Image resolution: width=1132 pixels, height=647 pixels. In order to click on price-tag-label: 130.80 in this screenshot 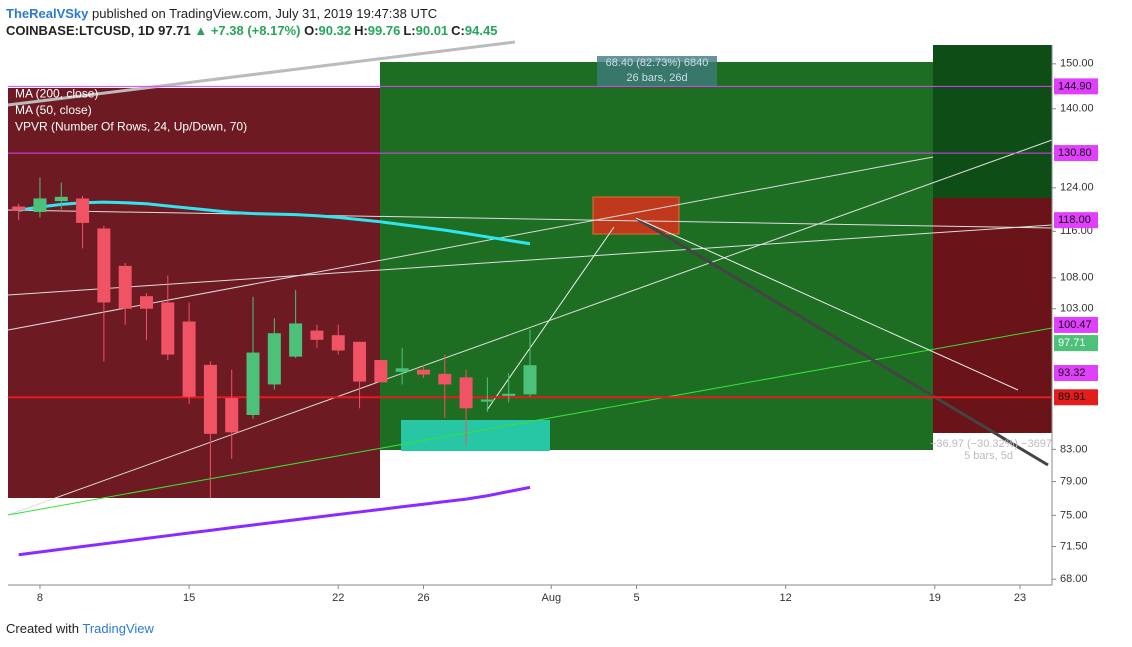, I will do `click(1075, 153)`.